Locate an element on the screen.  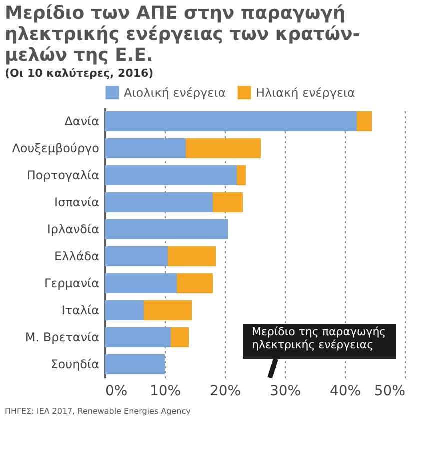
x-tick-label: 0% is located at coordinates (117, 392).